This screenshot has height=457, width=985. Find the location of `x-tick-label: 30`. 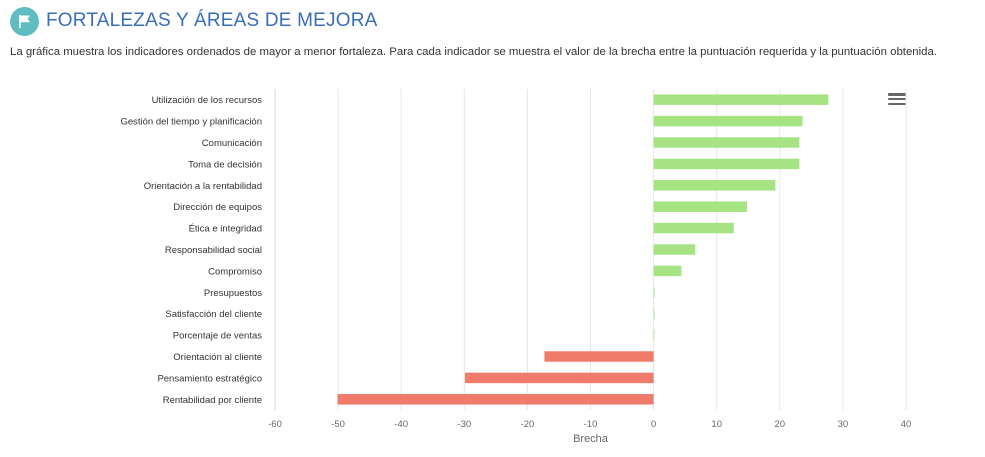

x-tick-label: 30 is located at coordinates (843, 424).